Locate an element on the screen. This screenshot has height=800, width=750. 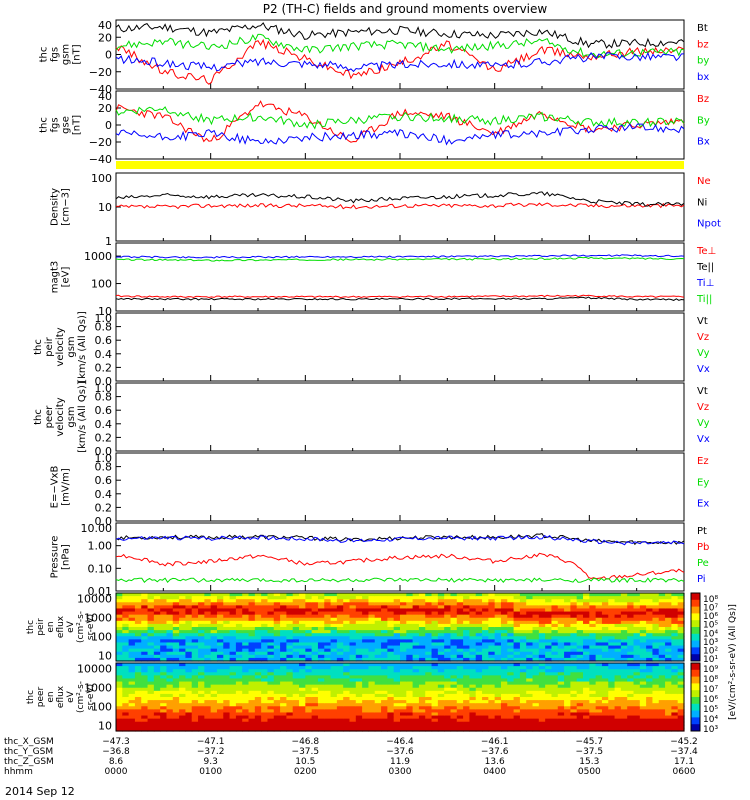
peer-velocity-ylabel-line: velocity is located at coordinates (60, 416).